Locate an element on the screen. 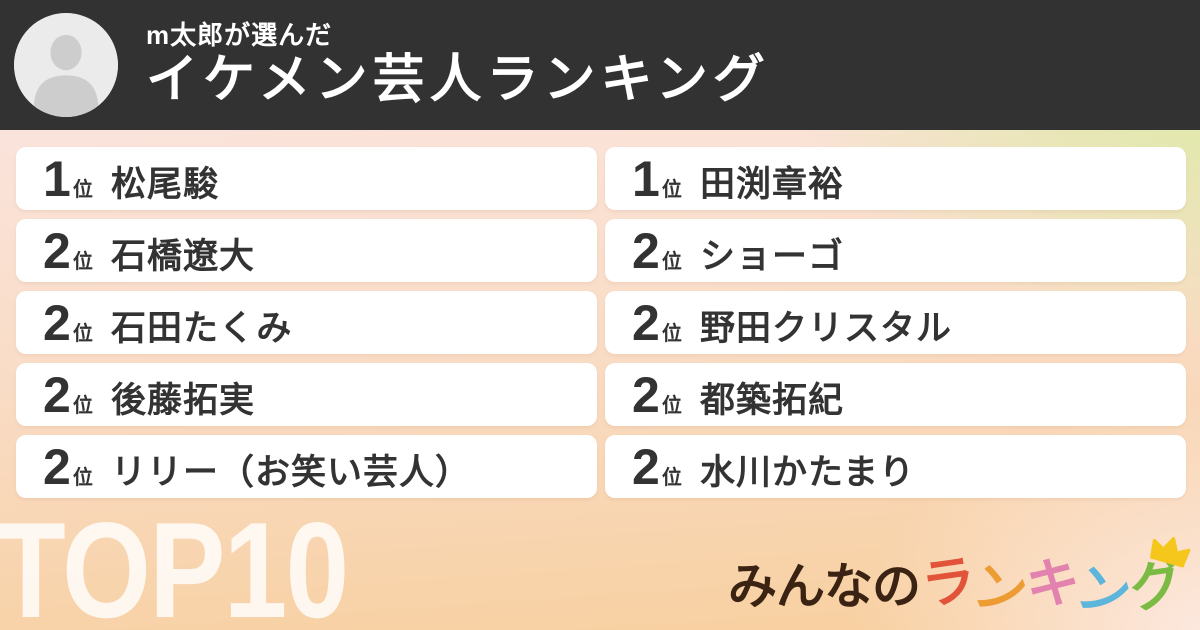 The width and height of the screenshot is (1200, 630). entrant-name: リリー（お笑い芸人） is located at coordinates (291, 472).